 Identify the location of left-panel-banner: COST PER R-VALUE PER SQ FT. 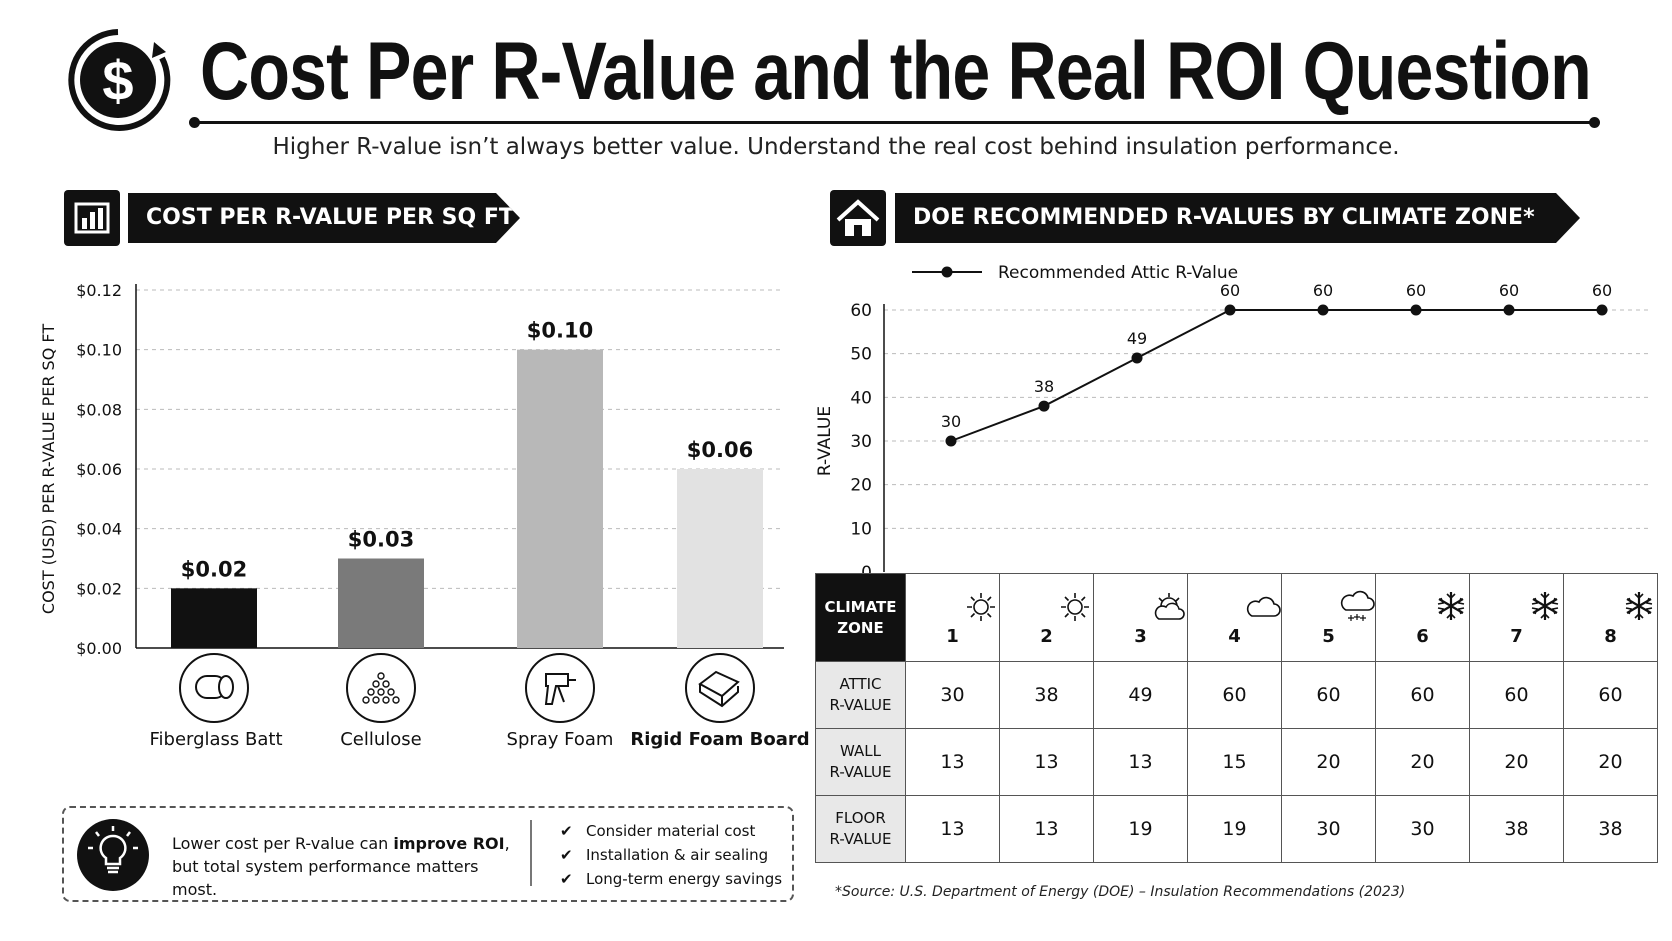
(324, 218).